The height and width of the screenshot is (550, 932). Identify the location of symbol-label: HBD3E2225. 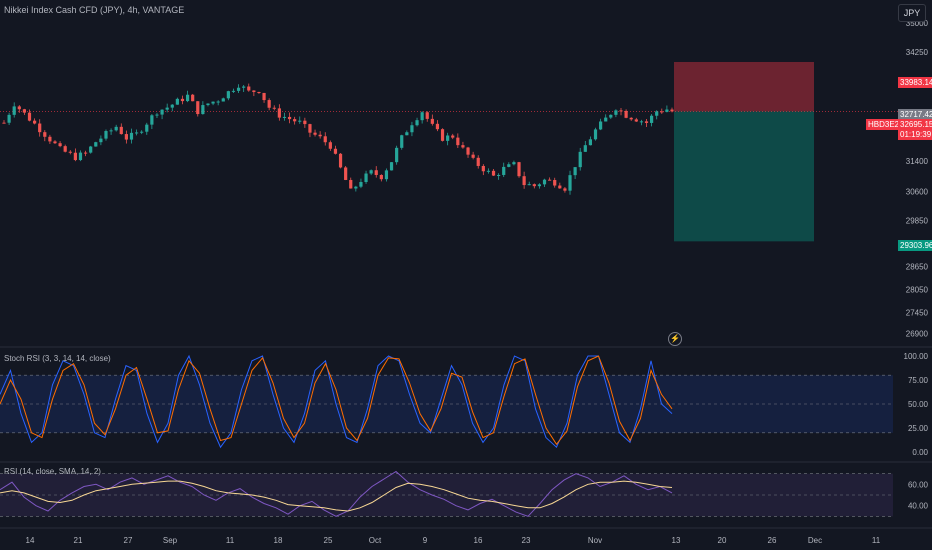
(890, 124).